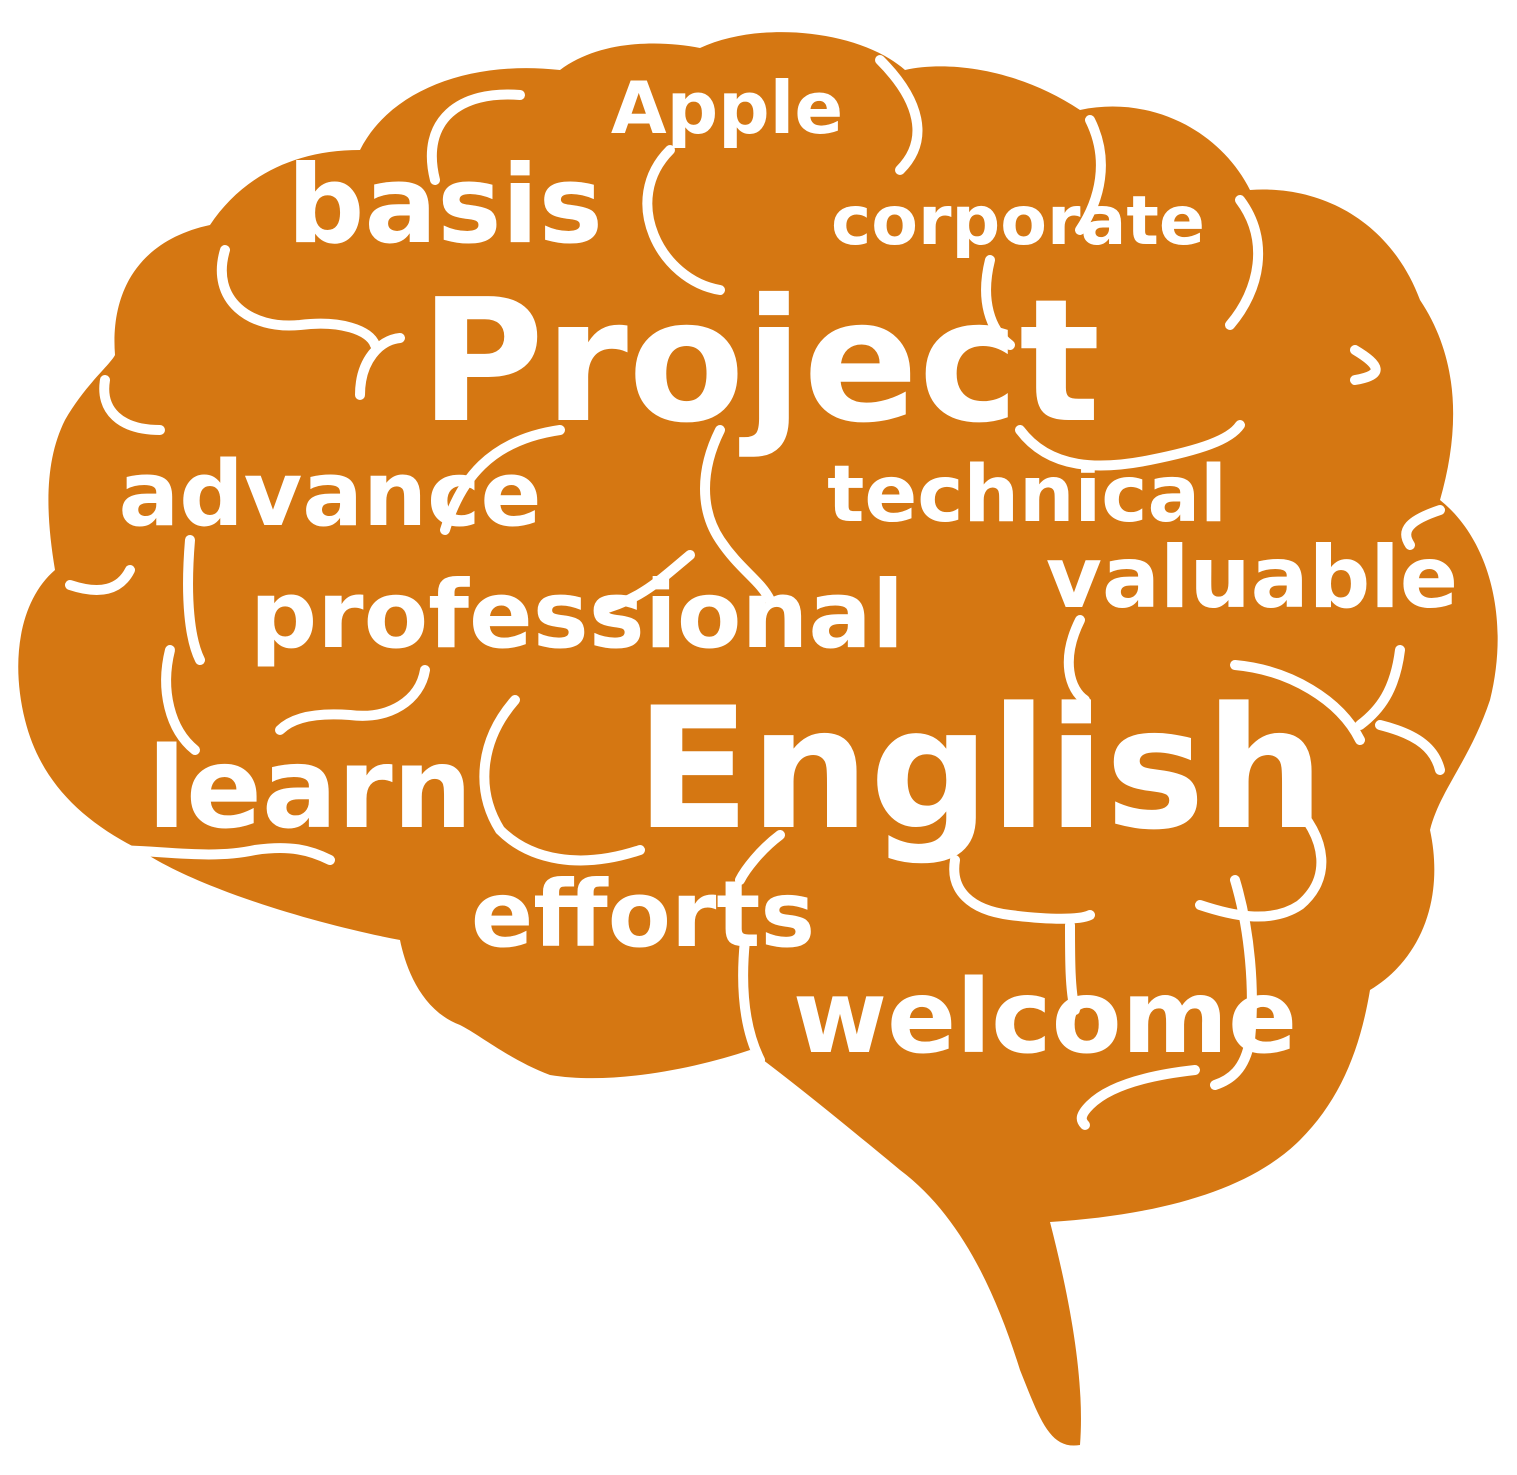  I want to click on word-corporate: corporate, so click(1018, 221).